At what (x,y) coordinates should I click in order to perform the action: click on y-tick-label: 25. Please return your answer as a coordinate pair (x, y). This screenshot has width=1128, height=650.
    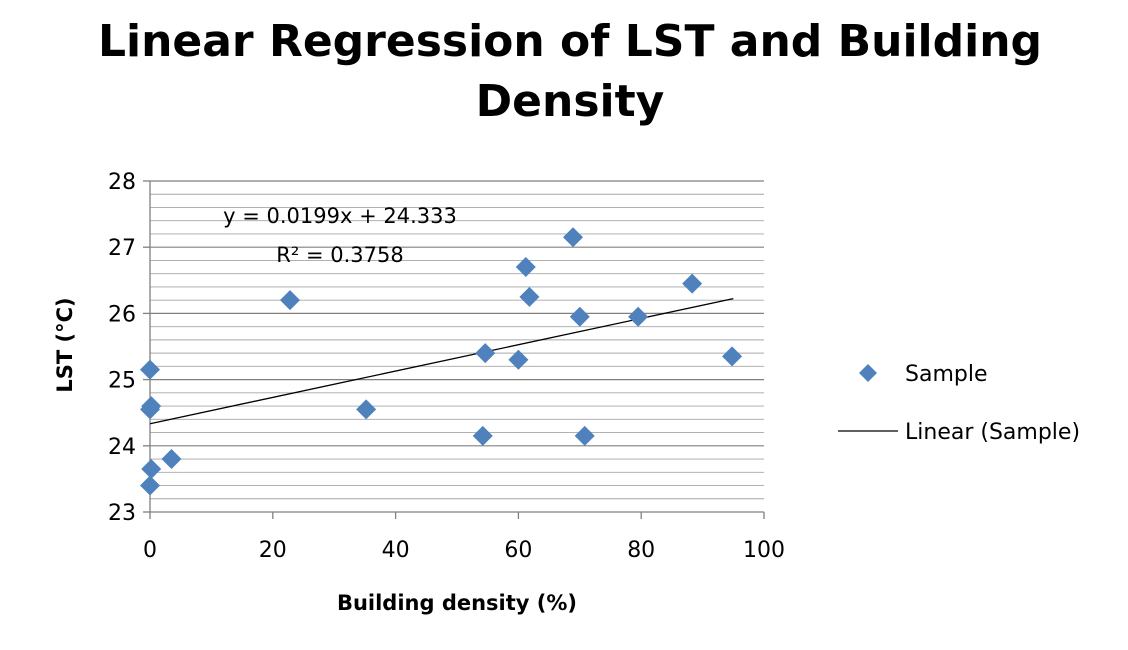
    Looking at the image, I should click on (122, 381).